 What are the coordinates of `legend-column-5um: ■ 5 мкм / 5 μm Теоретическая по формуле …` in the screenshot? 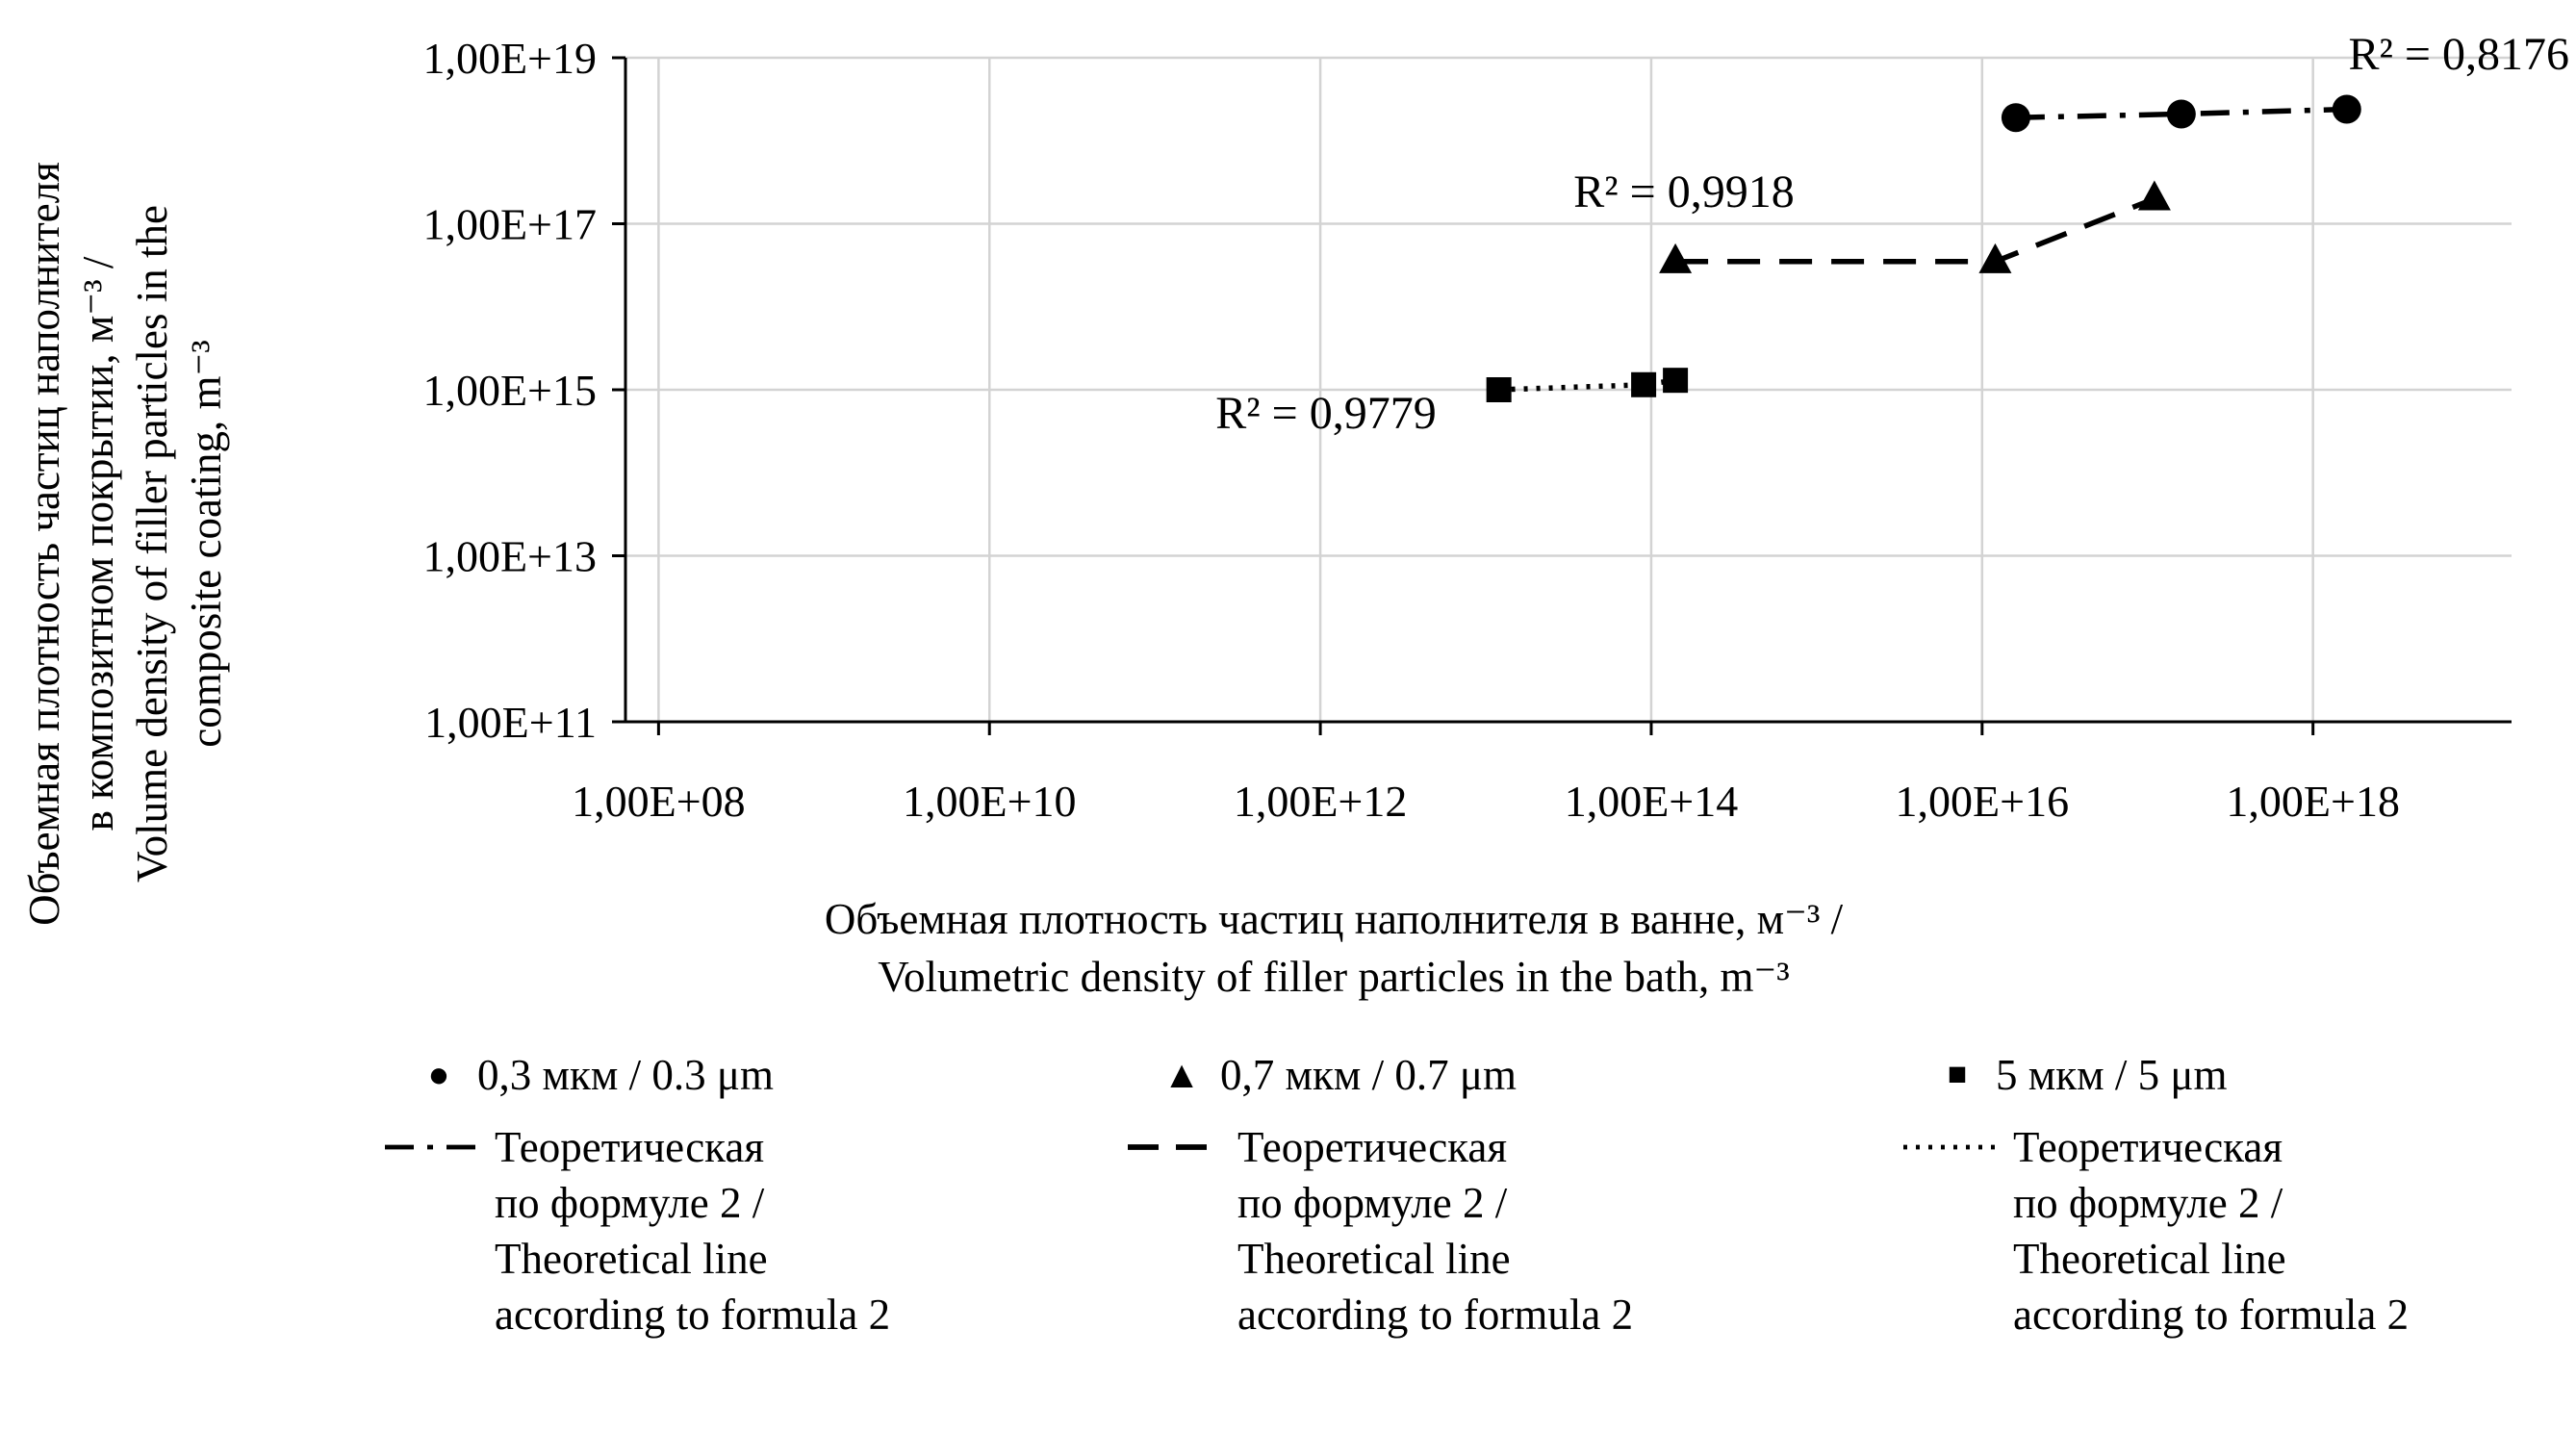 It's located at (2238, 1193).